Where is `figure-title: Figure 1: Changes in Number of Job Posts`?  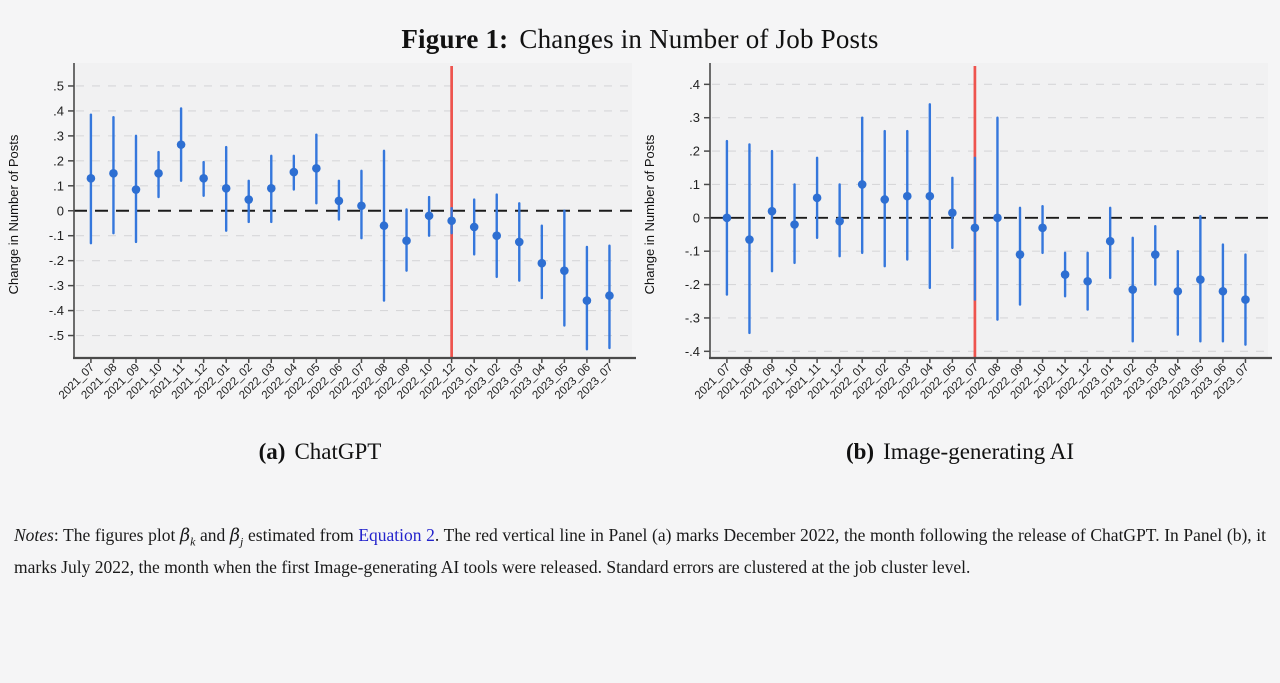 figure-title: Figure 1: Changes in Number of Job Posts is located at coordinates (640, 27).